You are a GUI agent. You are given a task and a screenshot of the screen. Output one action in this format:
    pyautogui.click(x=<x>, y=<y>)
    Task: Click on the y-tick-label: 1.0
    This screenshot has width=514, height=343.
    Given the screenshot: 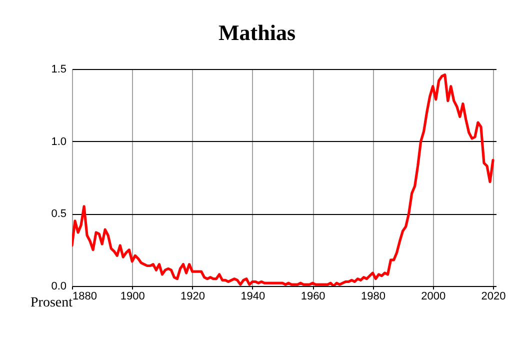 What is the action you would take?
    pyautogui.click(x=58, y=142)
    